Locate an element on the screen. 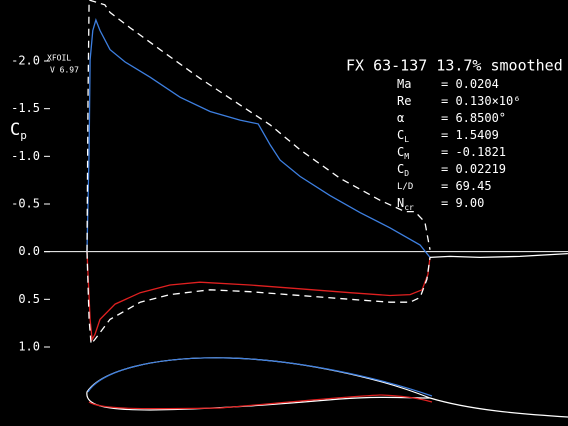 This screenshot has height=426, width=568. y-tick-label: 1.0 is located at coordinates (29, 347).